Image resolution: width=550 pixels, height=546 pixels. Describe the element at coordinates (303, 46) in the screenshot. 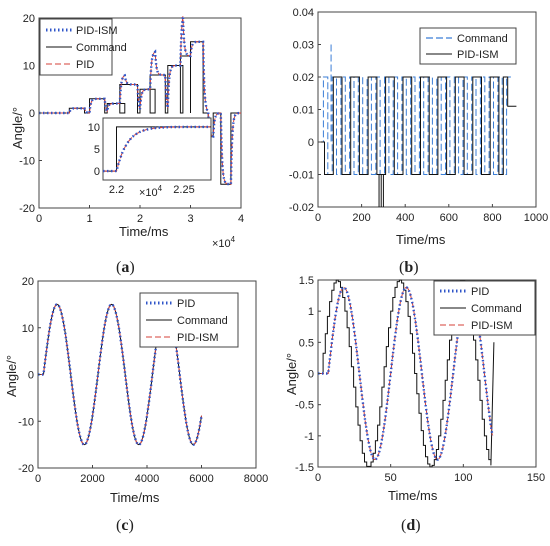

I see `y-tick-label: 0.03` at that location.